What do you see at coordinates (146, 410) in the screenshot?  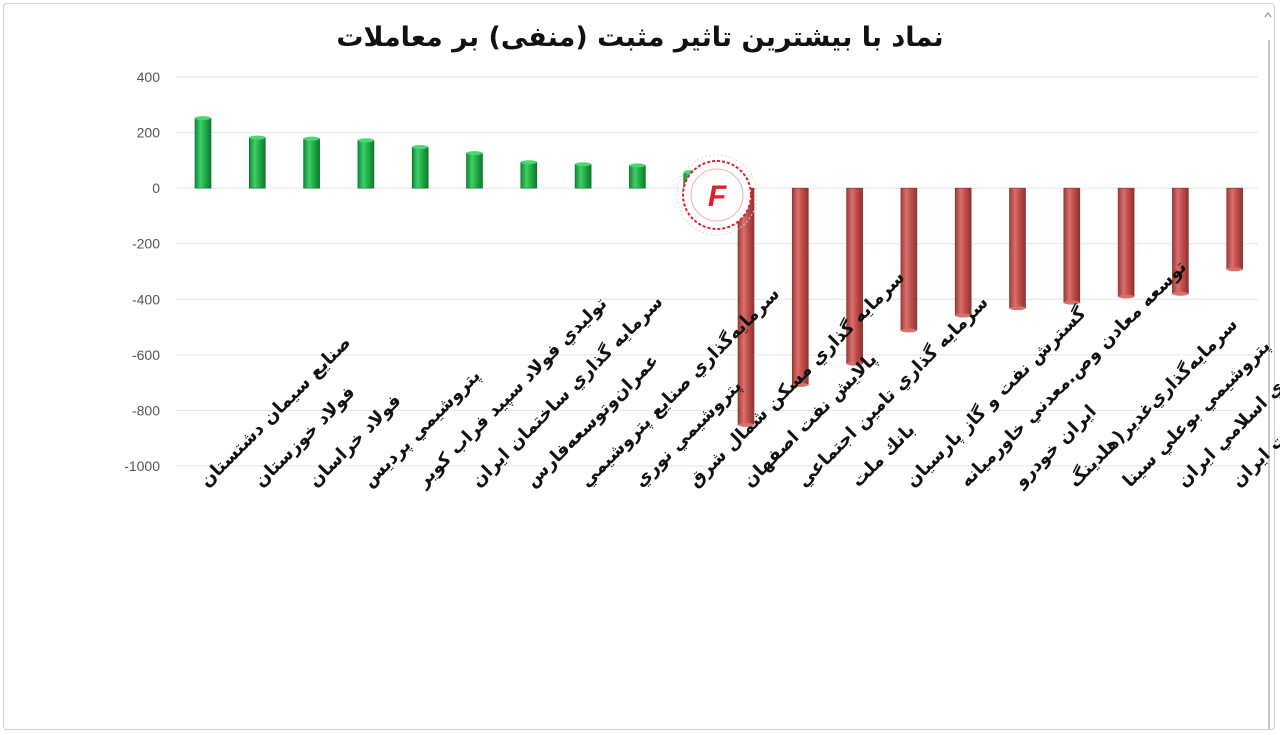 I see `y-tick-label: -800` at bounding box center [146, 410].